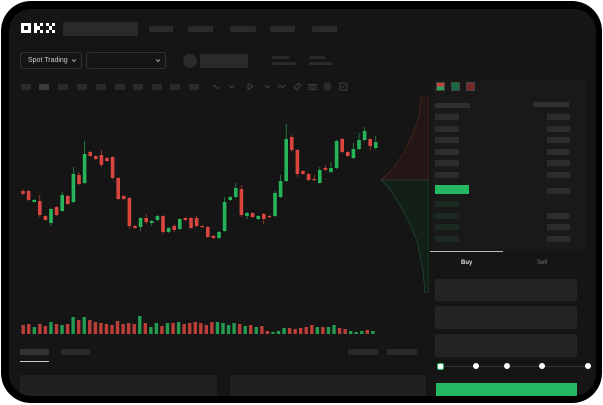 The height and width of the screenshot is (405, 603). I want to click on indicator-icon, so click(216, 86).